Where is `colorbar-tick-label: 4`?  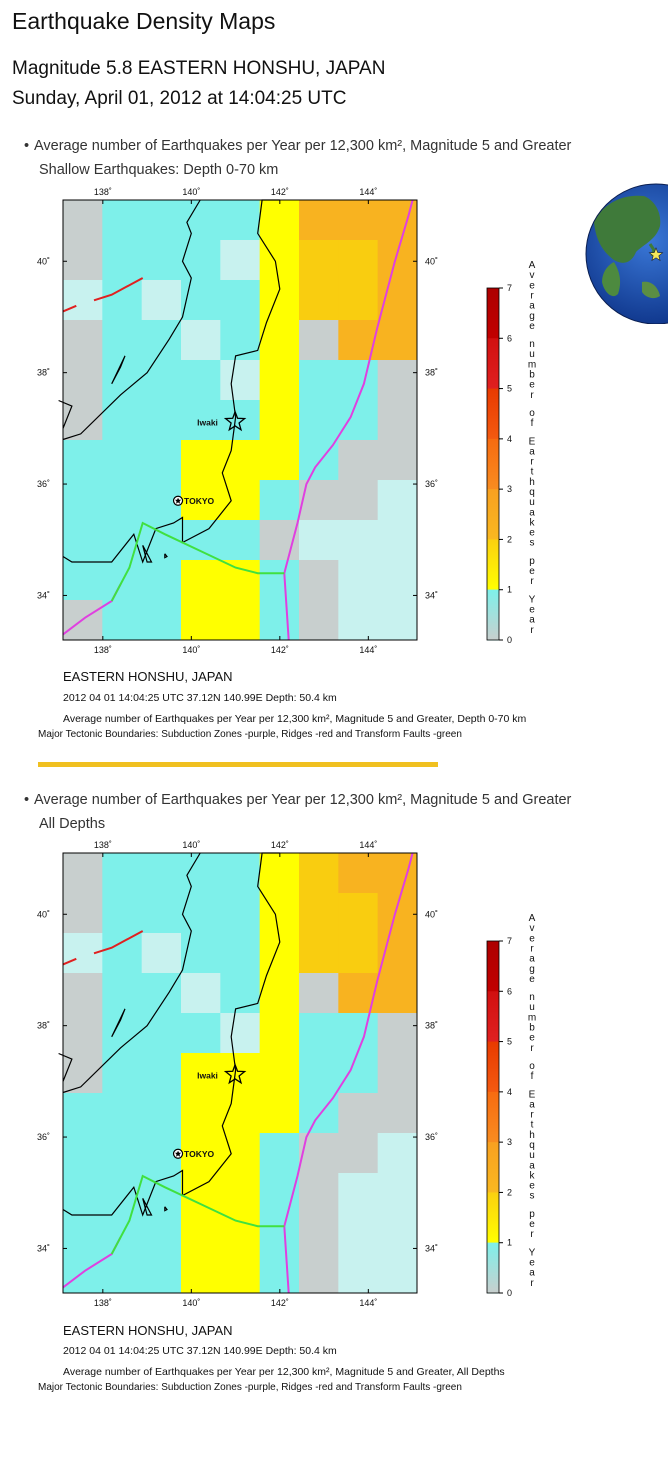 colorbar-tick-label: 4 is located at coordinates (509, 439).